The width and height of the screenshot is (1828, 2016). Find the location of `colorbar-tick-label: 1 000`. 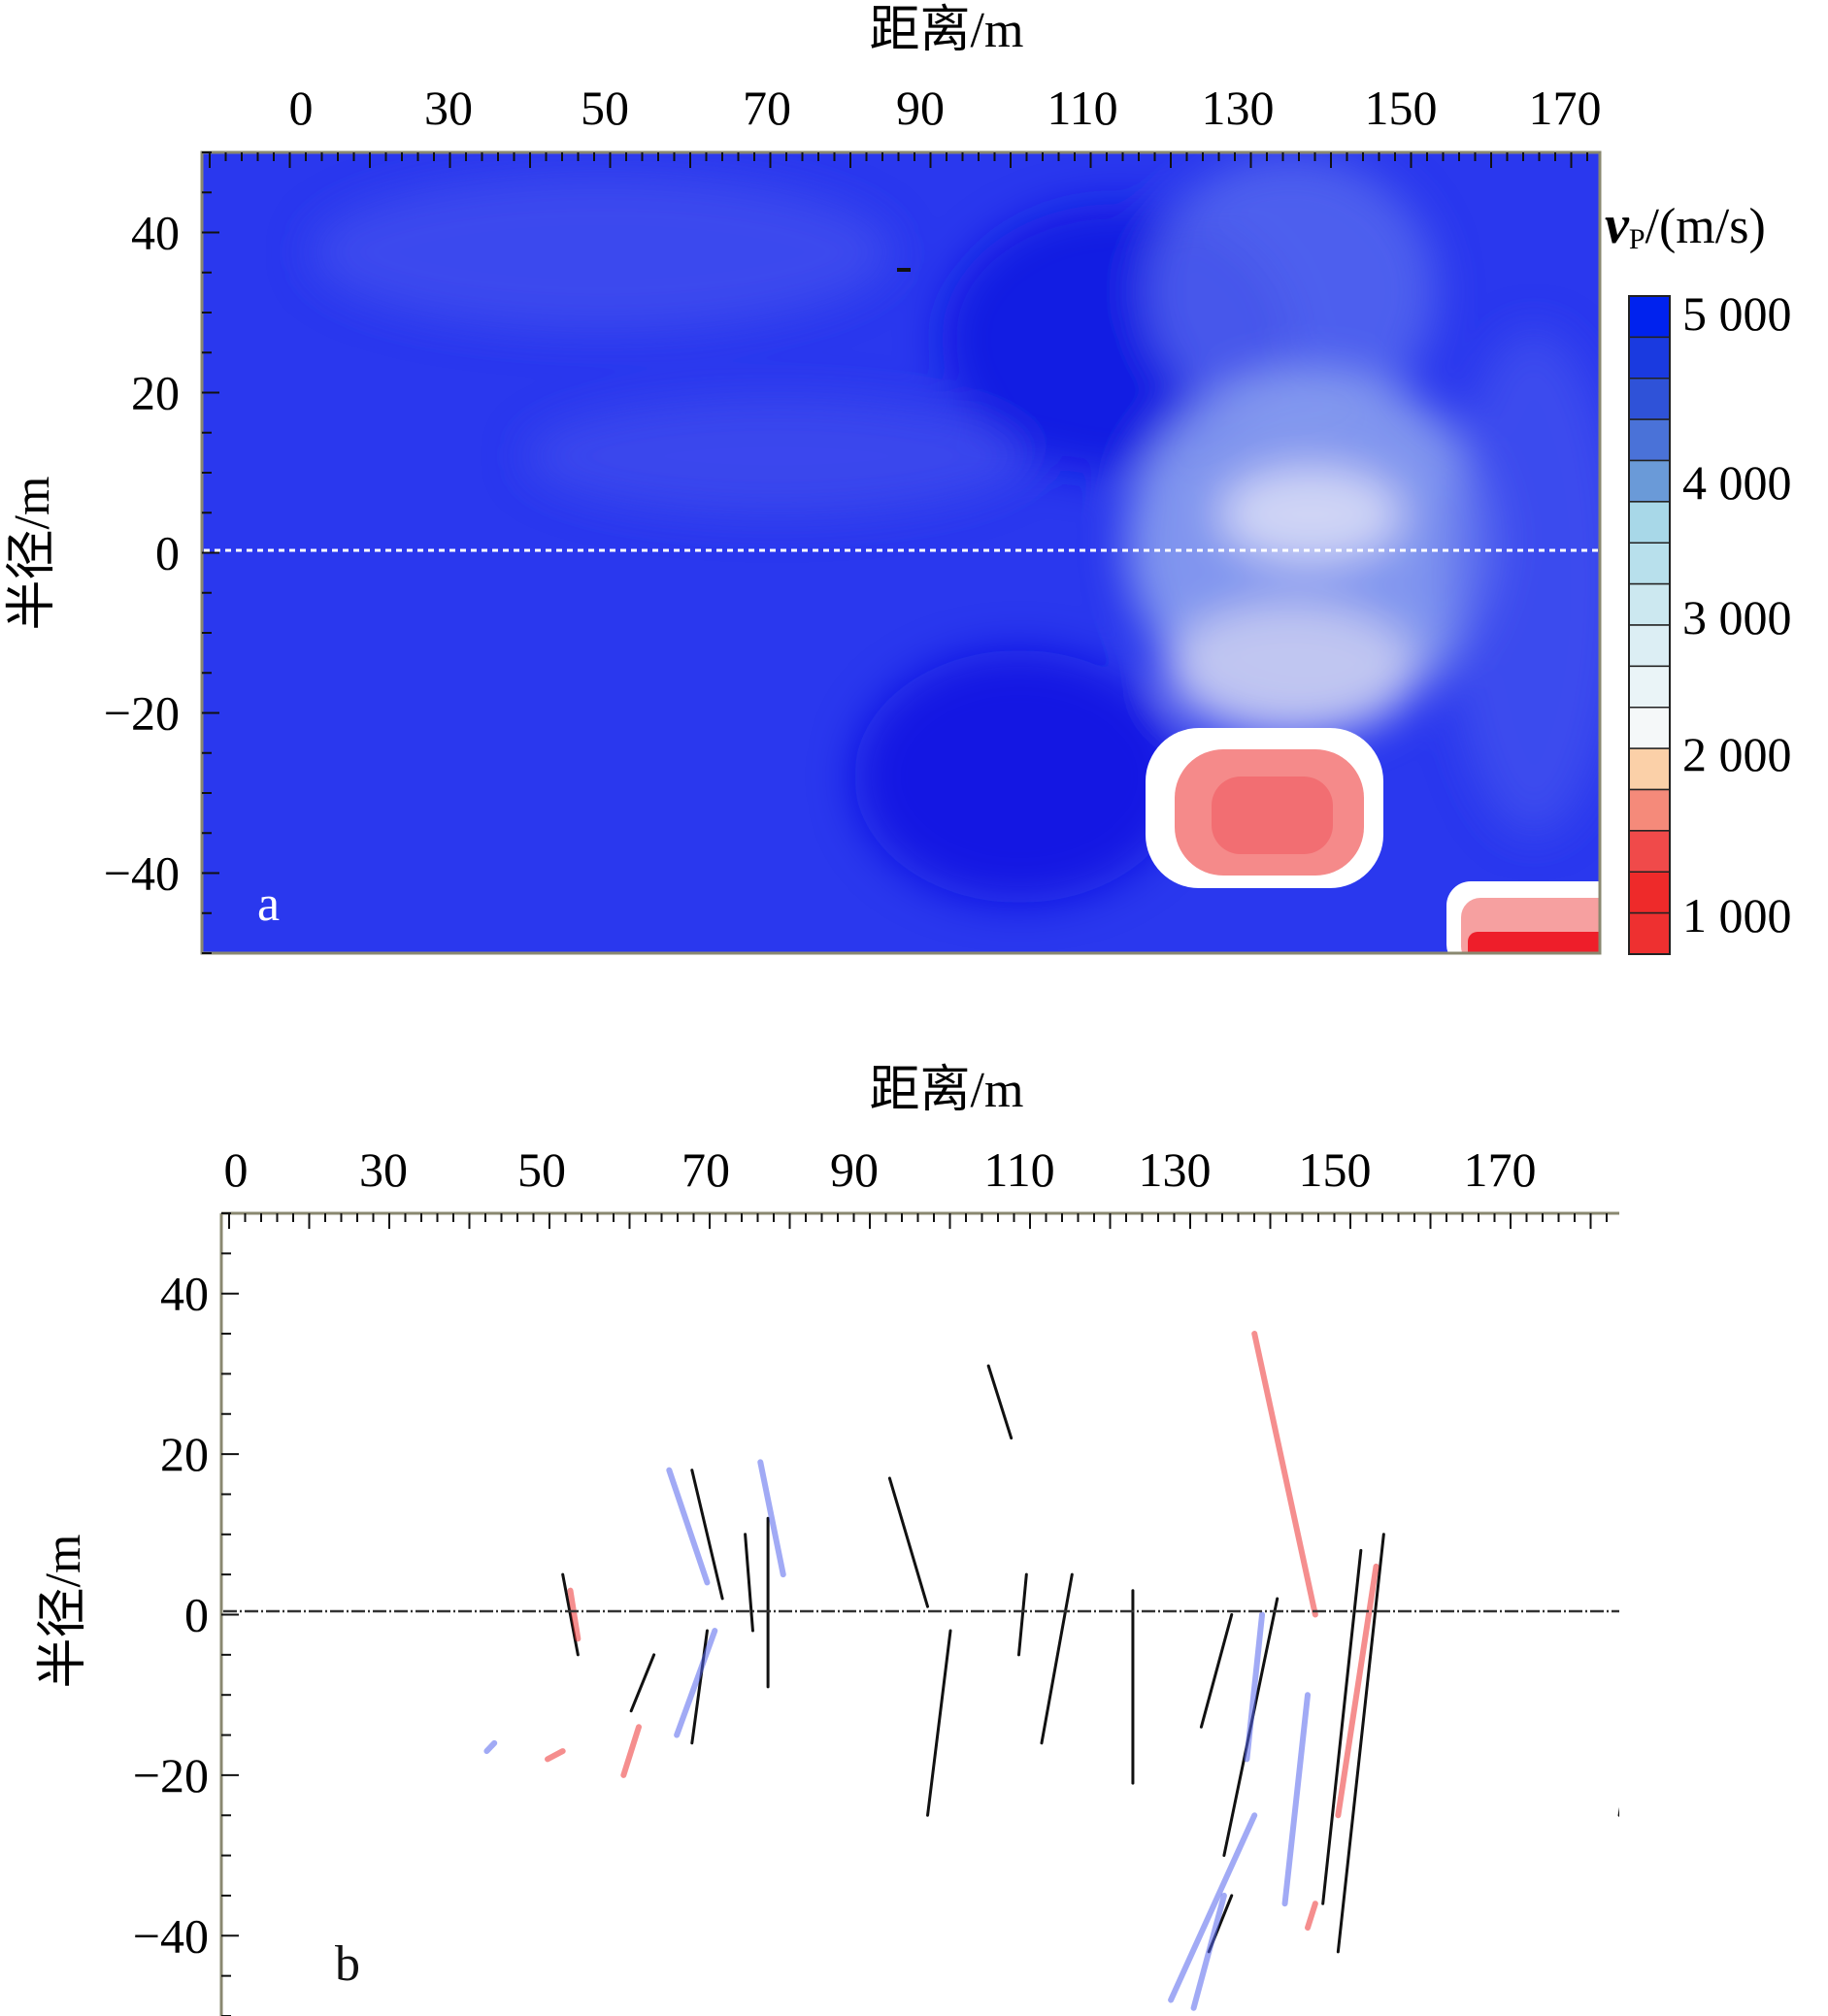

colorbar-tick-label: 1 000 is located at coordinates (1737, 915).